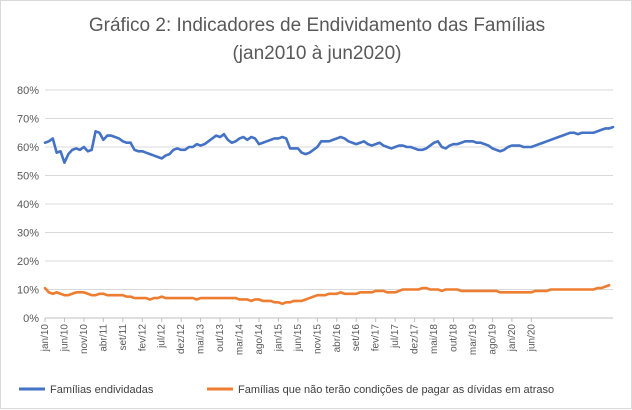 This screenshot has height=410, width=632. Describe the element at coordinates (28, 234) in the screenshot. I see `y-tick-label: 30%` at that location.